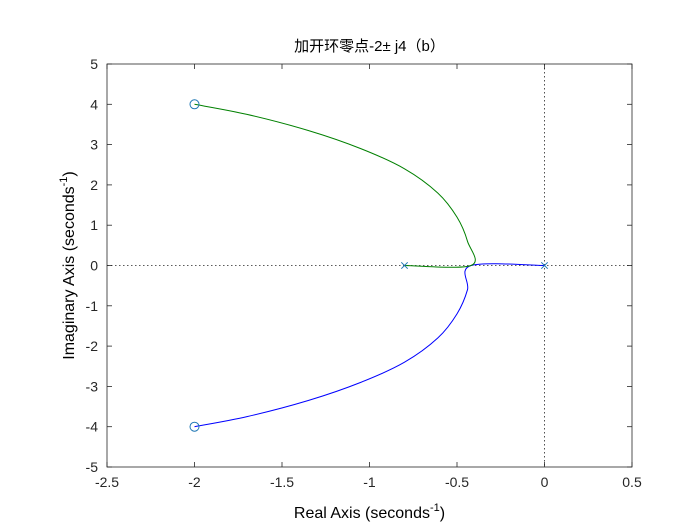  I want to click on y-axis-label-sup: -1, so click(64, 182).